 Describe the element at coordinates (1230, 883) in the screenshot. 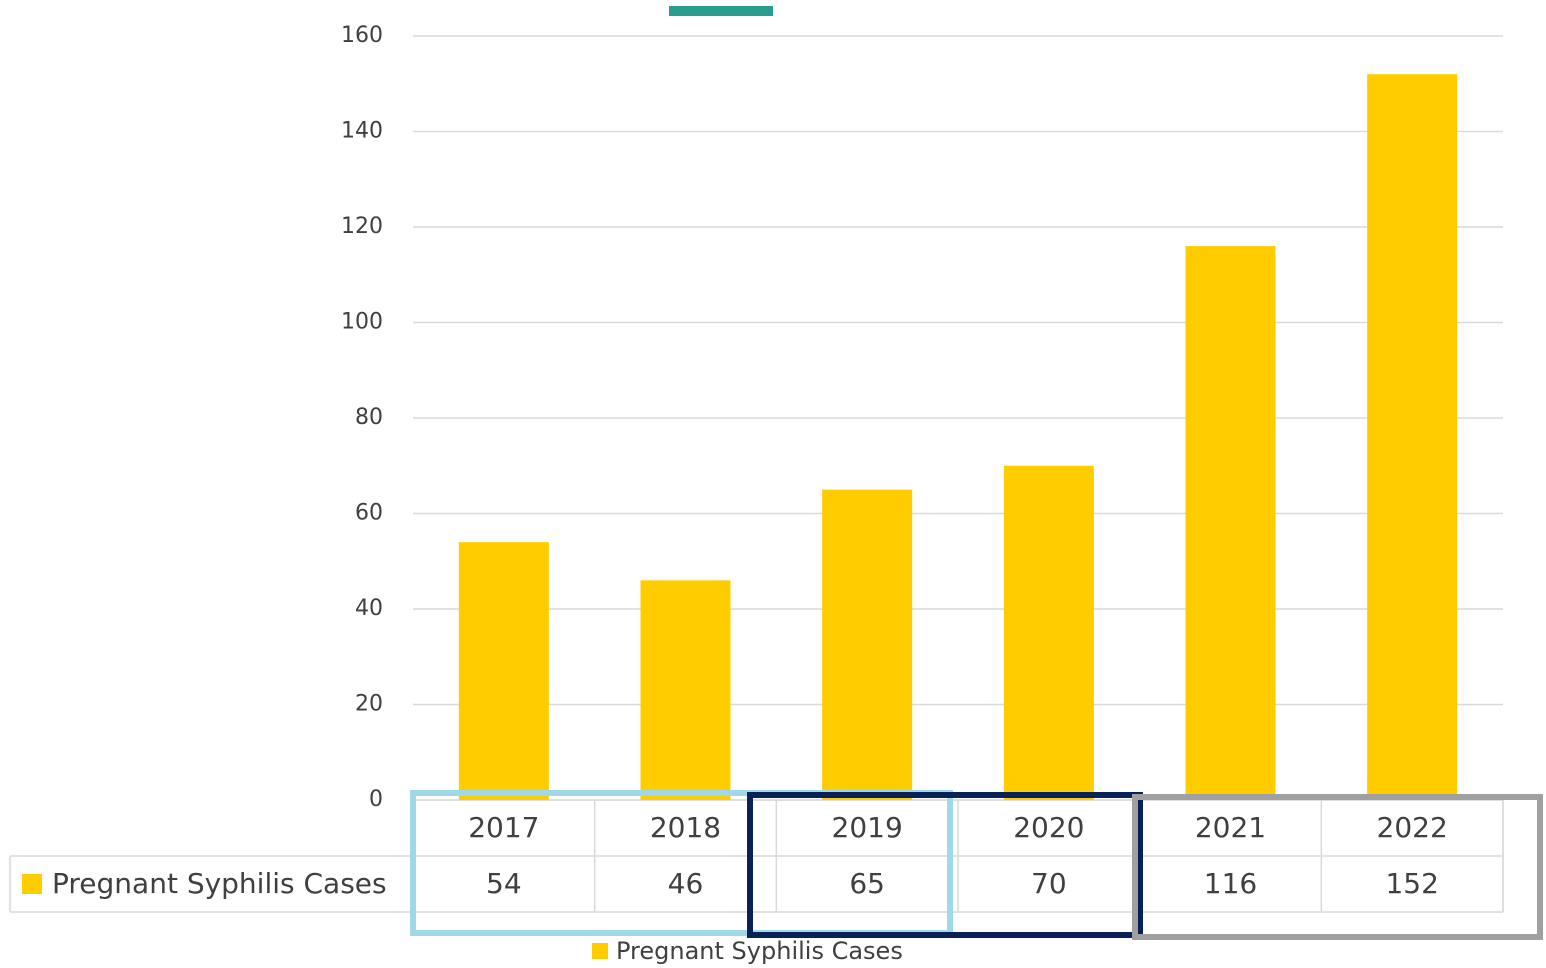

I see `table-value: 116` at that location.